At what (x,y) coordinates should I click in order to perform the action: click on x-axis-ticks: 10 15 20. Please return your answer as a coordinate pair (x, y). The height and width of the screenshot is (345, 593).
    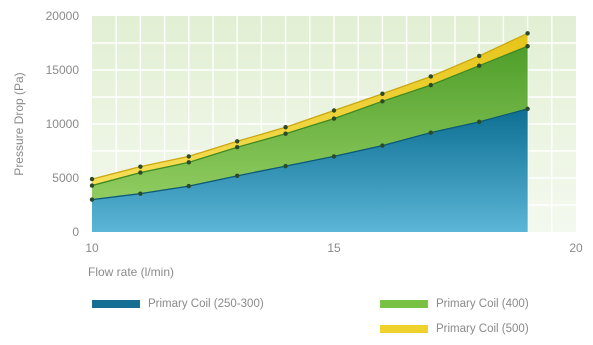
    Looking at the image, I should click on (334, 248).